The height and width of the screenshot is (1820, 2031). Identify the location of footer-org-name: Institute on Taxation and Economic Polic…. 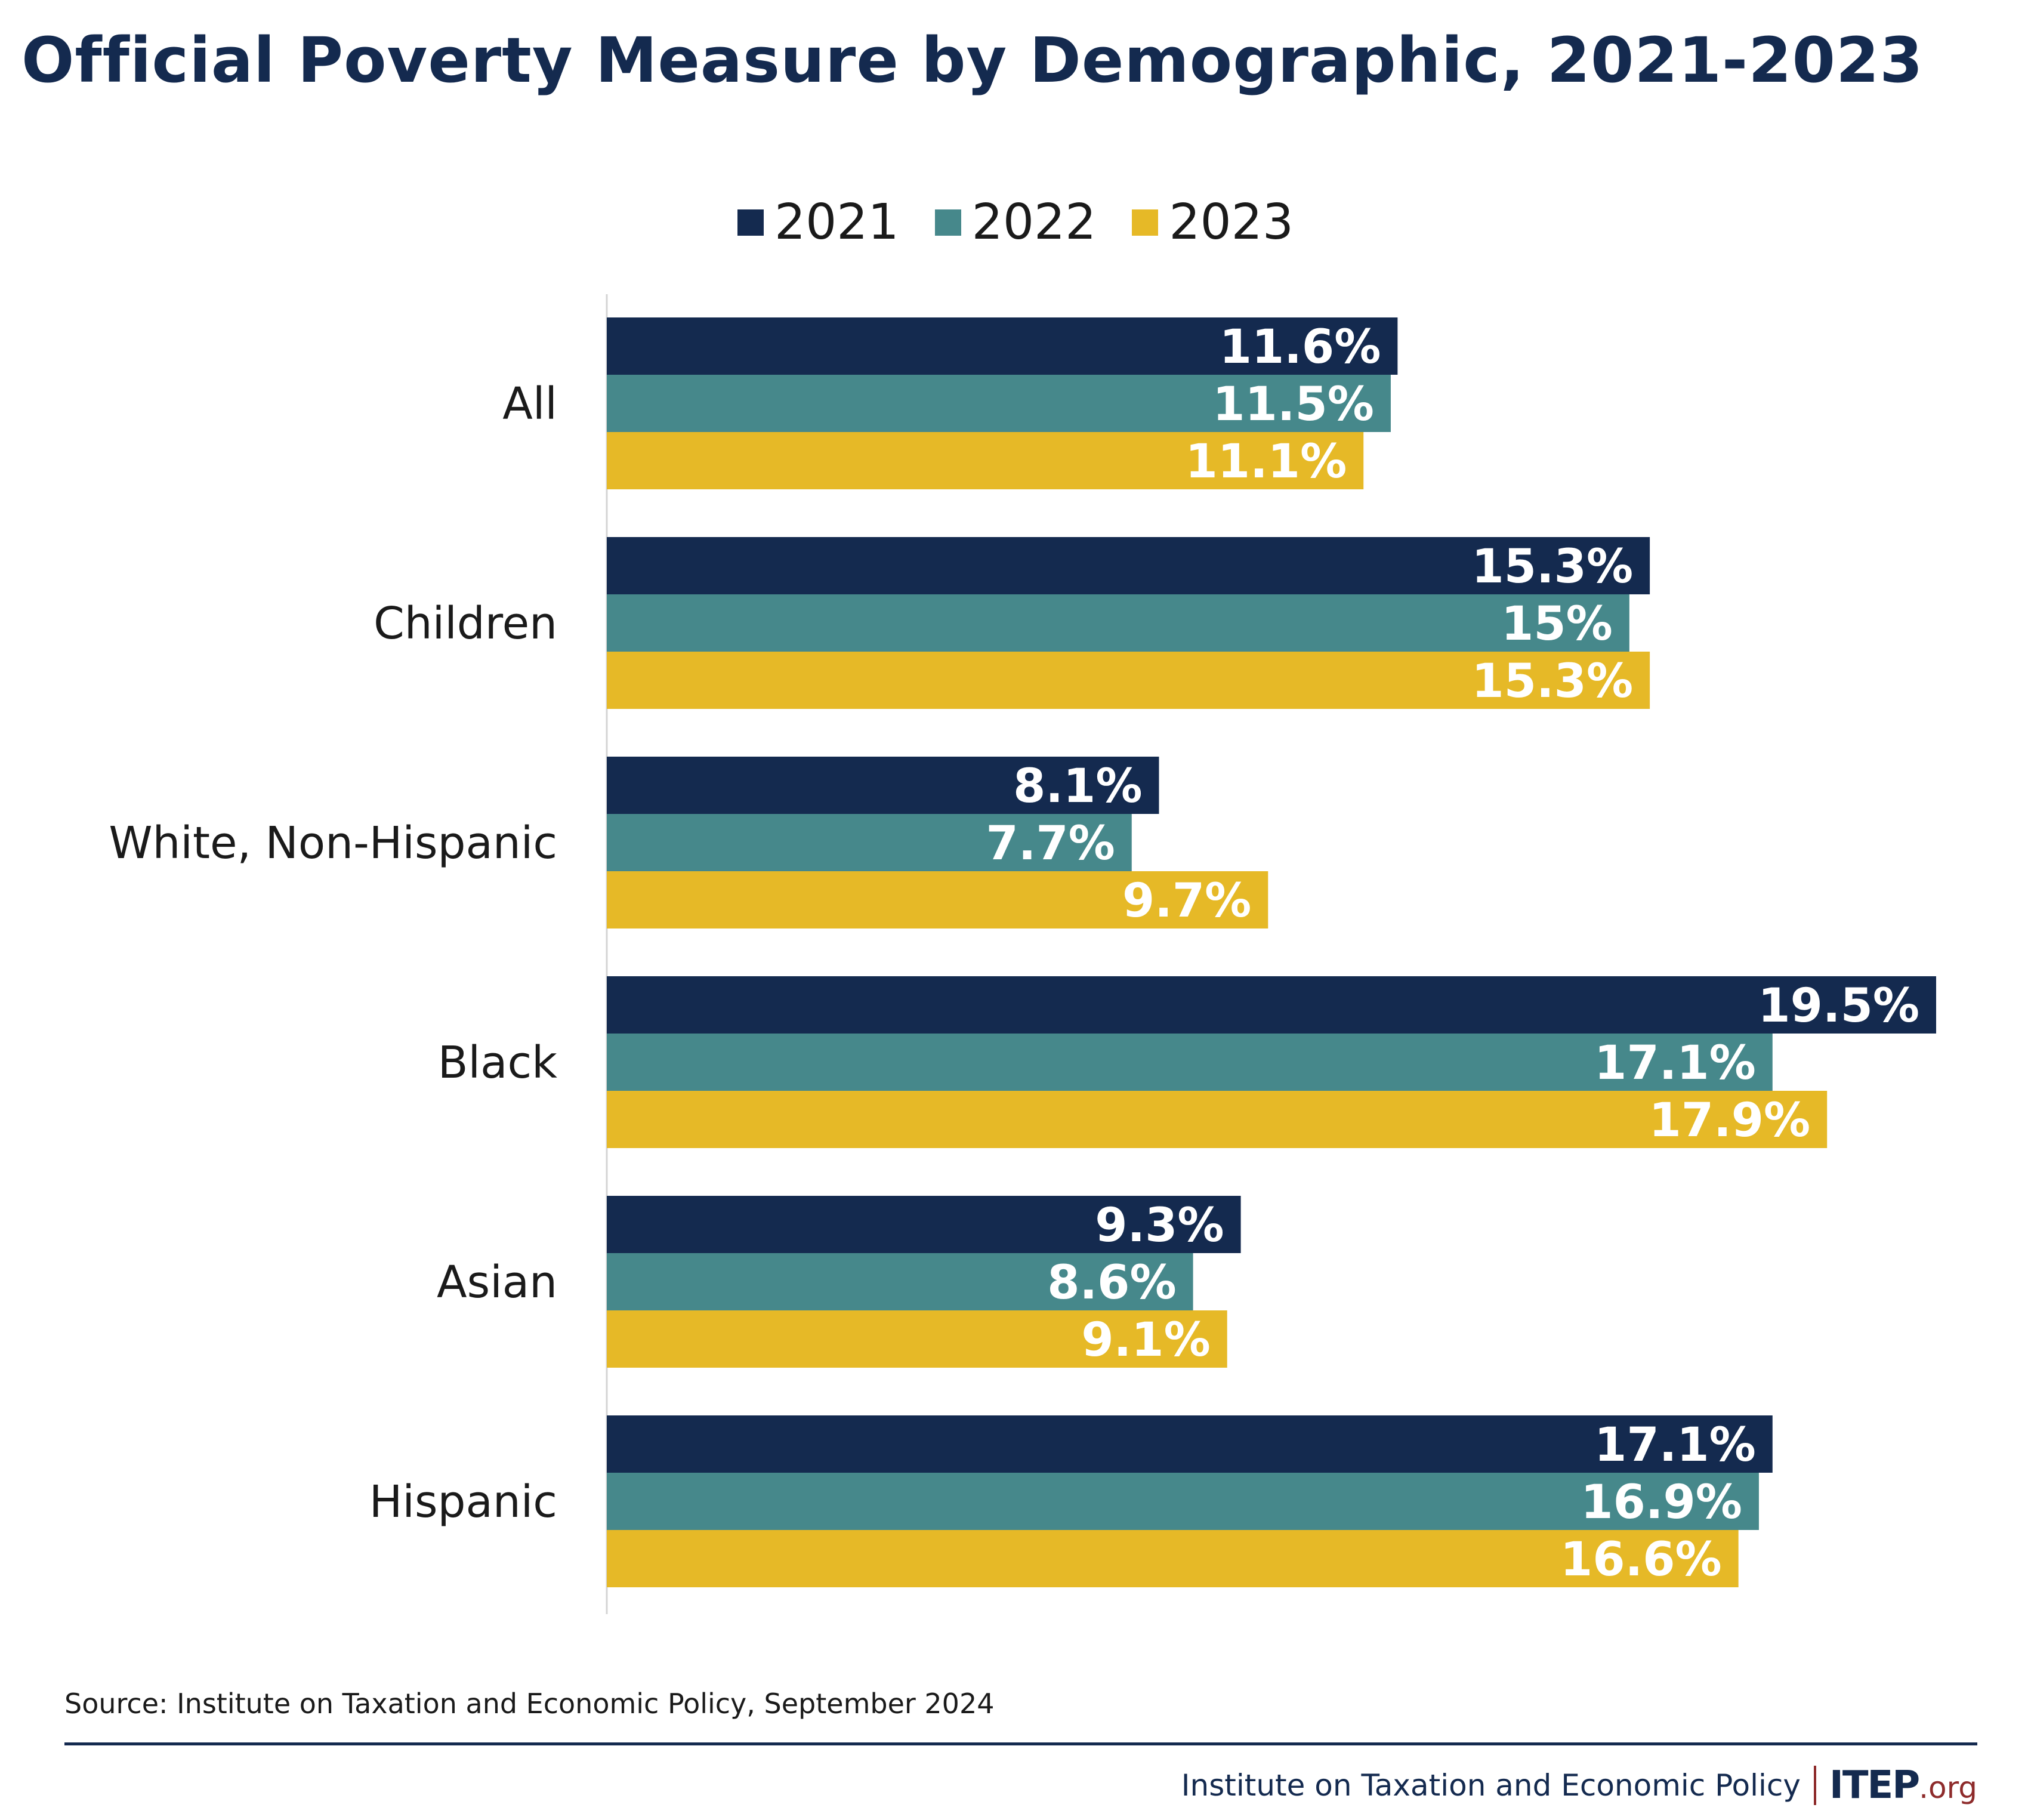
(1491, 1785).